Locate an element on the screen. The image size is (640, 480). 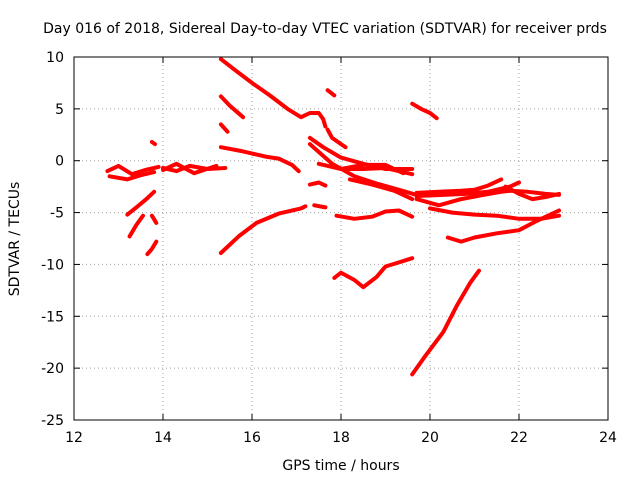
y-tick-label: -25 is located at coordinates (52, 421).